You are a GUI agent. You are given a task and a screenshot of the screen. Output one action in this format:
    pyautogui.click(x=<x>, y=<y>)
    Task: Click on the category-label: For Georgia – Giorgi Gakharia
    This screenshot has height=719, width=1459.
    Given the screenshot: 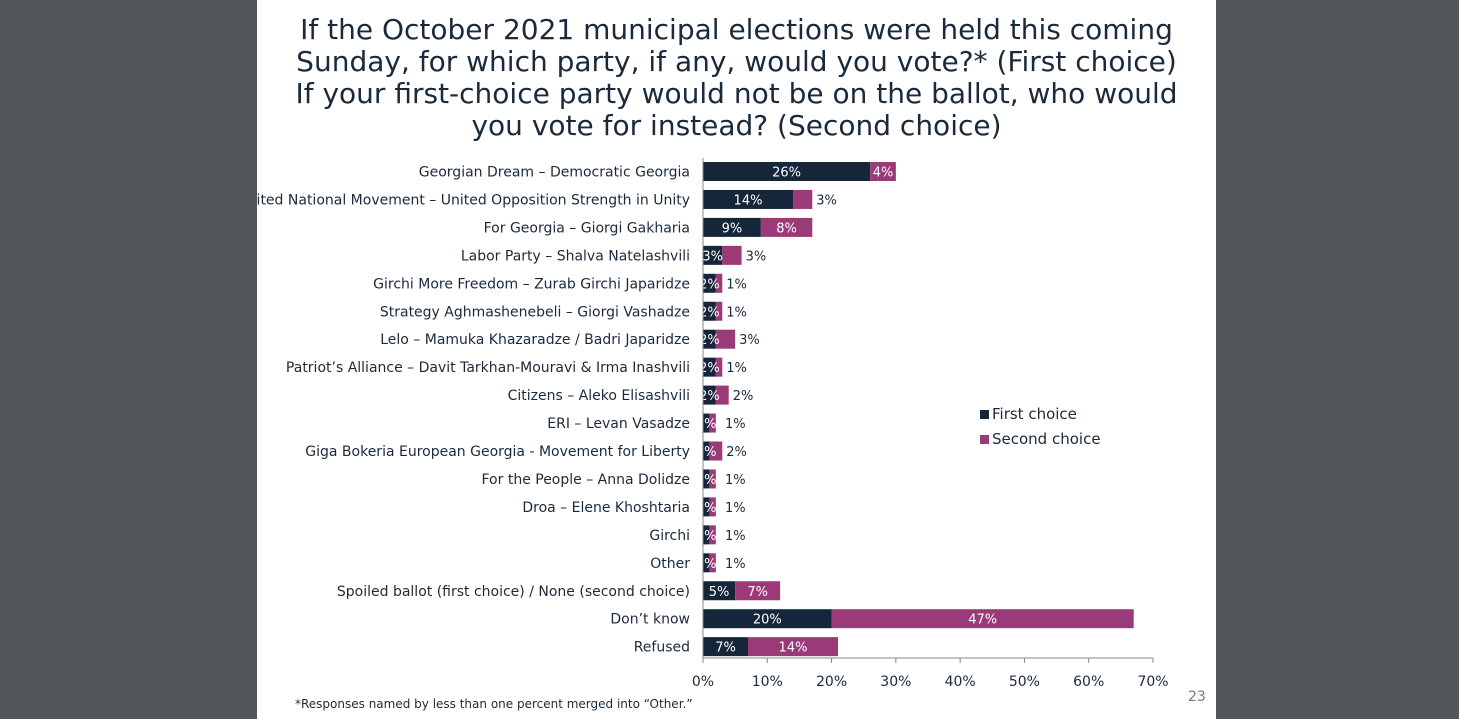 What is the action you would take?
    pyautogui.click(x=587, y=228)
    